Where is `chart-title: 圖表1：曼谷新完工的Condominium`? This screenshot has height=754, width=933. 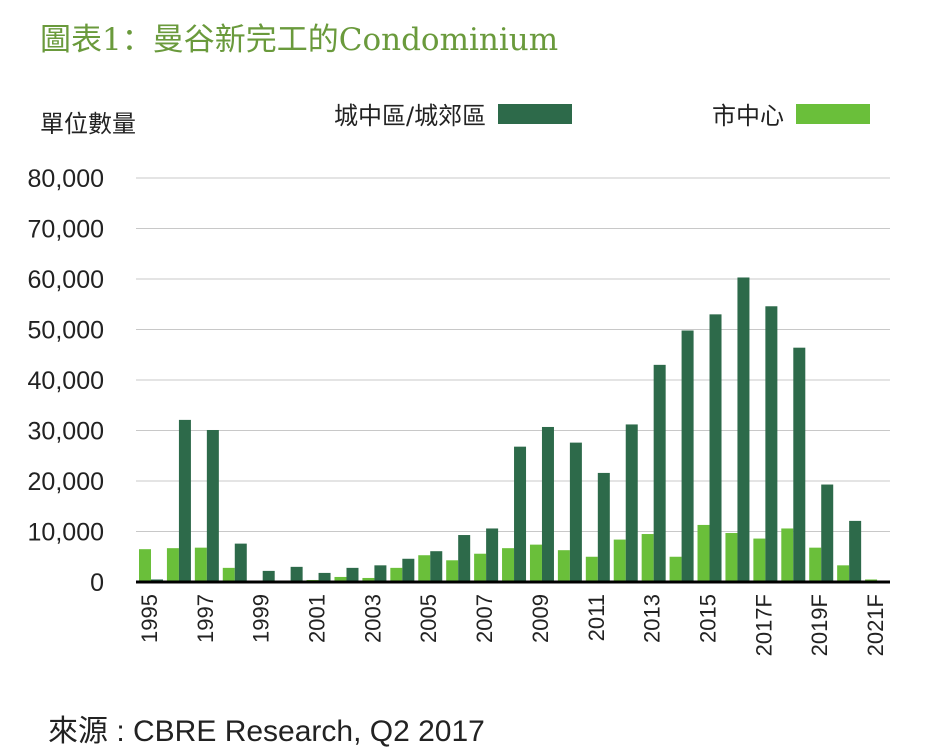
chart-title: 圖表1：曼谷新完工的Condominium is located at coordinates (299, 40).